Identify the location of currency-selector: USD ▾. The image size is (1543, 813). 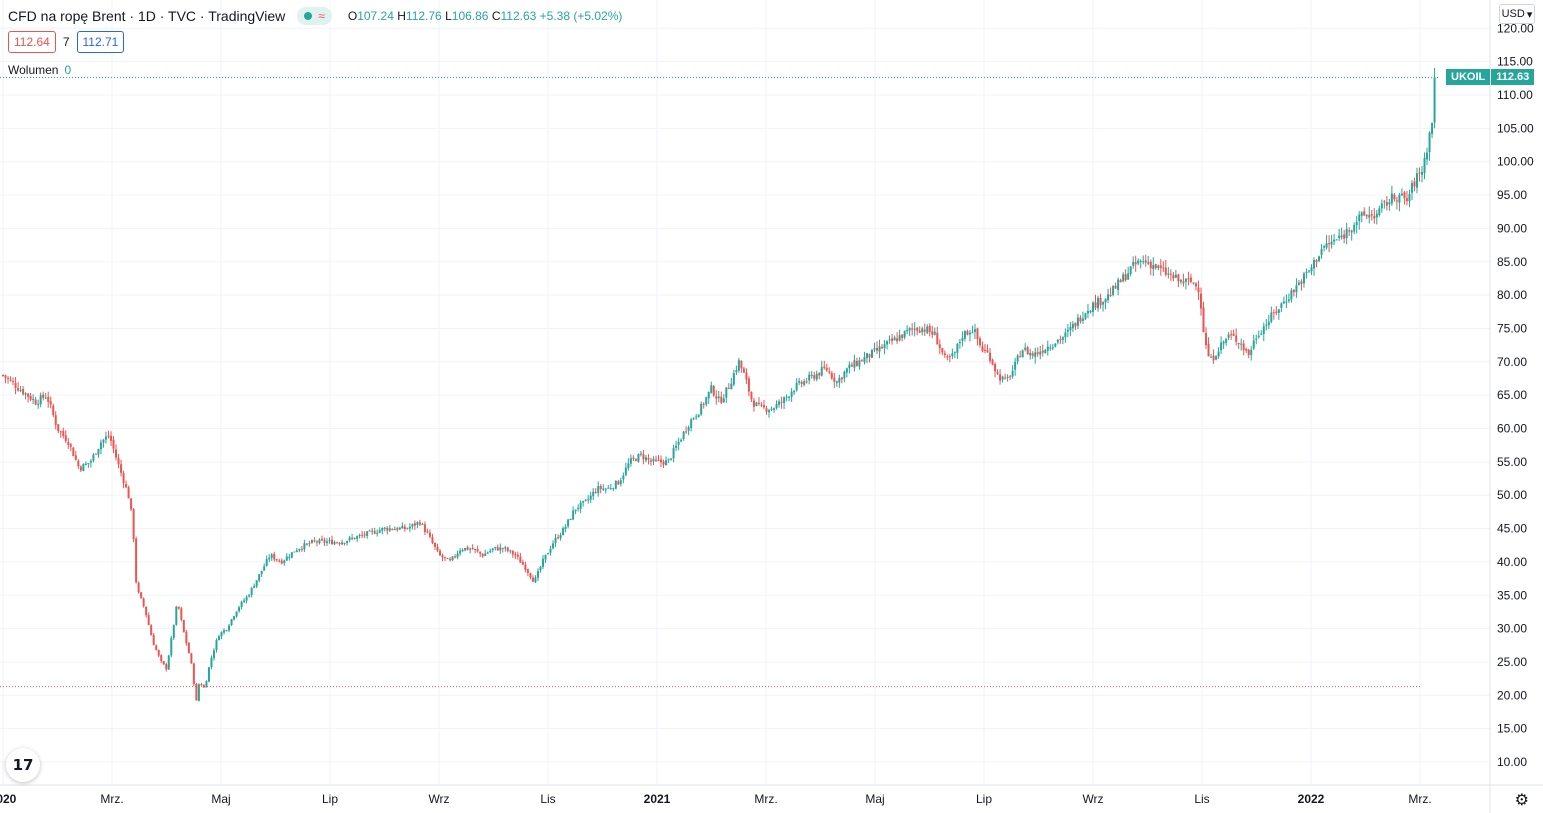
(1517, 14).